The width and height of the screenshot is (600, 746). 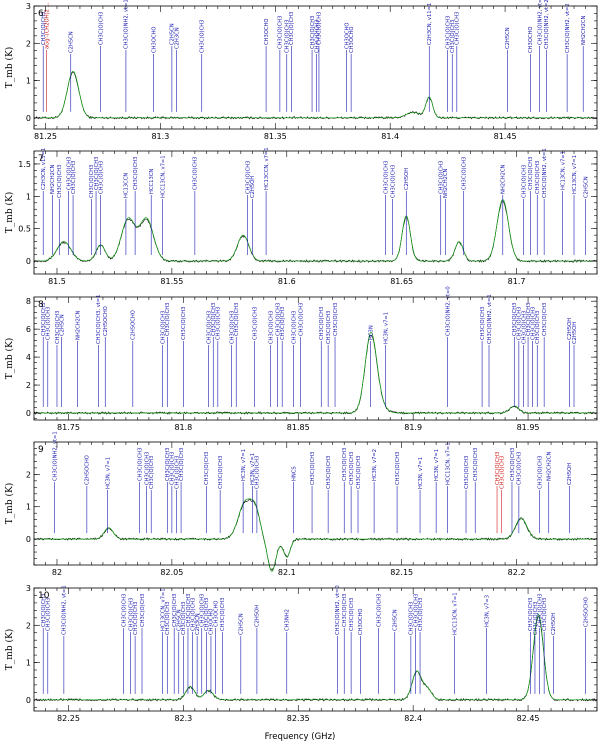 I want to click on transition-label: C2H3CN, v11=1, so click(x=430, y=24).